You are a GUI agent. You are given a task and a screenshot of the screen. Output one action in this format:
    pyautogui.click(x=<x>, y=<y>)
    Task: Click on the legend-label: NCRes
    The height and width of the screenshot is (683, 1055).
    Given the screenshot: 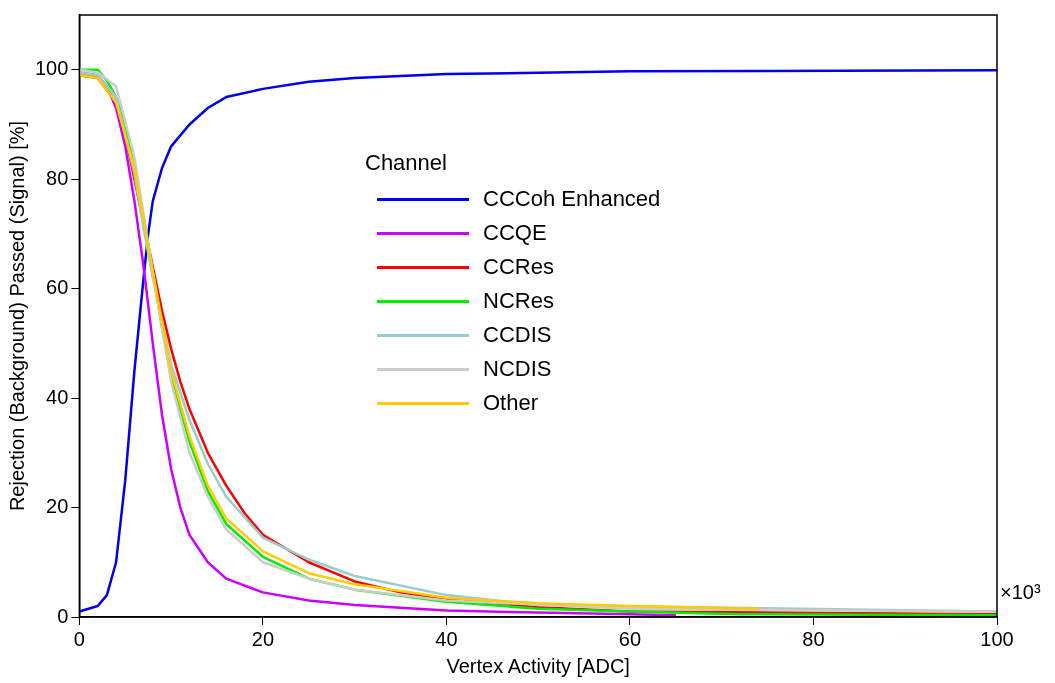 What is the action you would take?
    pyautogui.click(x=518, y=301)
    